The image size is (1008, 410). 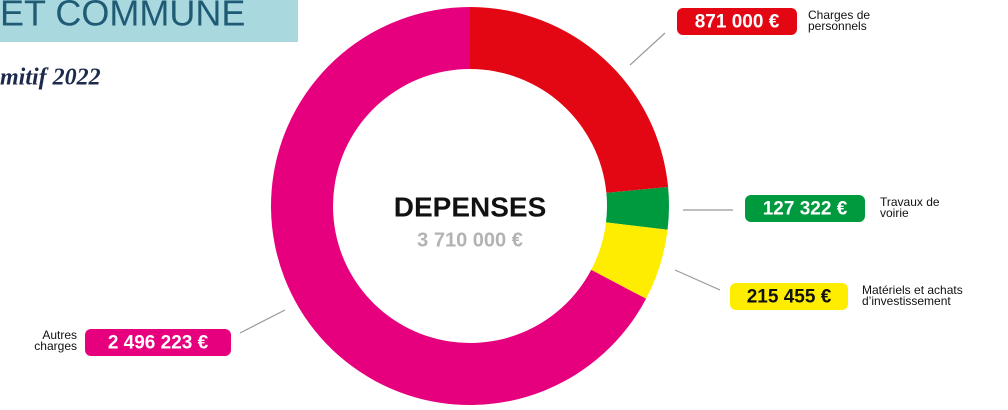 What do you see at coordinates (470, 240) in the screenshot?
I see `center-total: 3 710 000 €` at bounding box center [470, 240].